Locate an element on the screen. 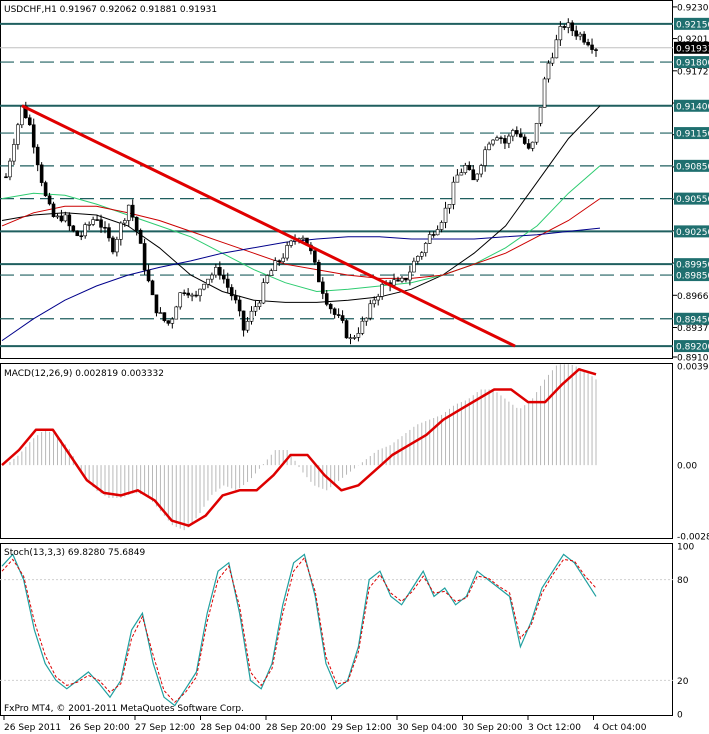 The width and height of the screenshot is (709, 734). time-tick-label: 26 Sep 20:00 is located at coordinates (100, 728).